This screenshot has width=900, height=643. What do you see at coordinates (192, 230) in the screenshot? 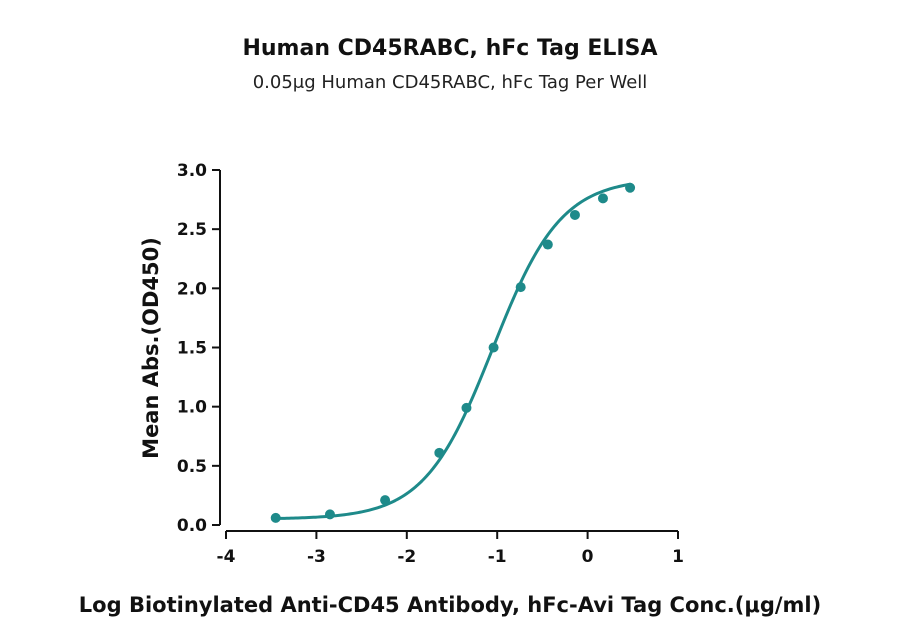
I see `y-tick-label: 2.5` at bounding box center [192, 230].